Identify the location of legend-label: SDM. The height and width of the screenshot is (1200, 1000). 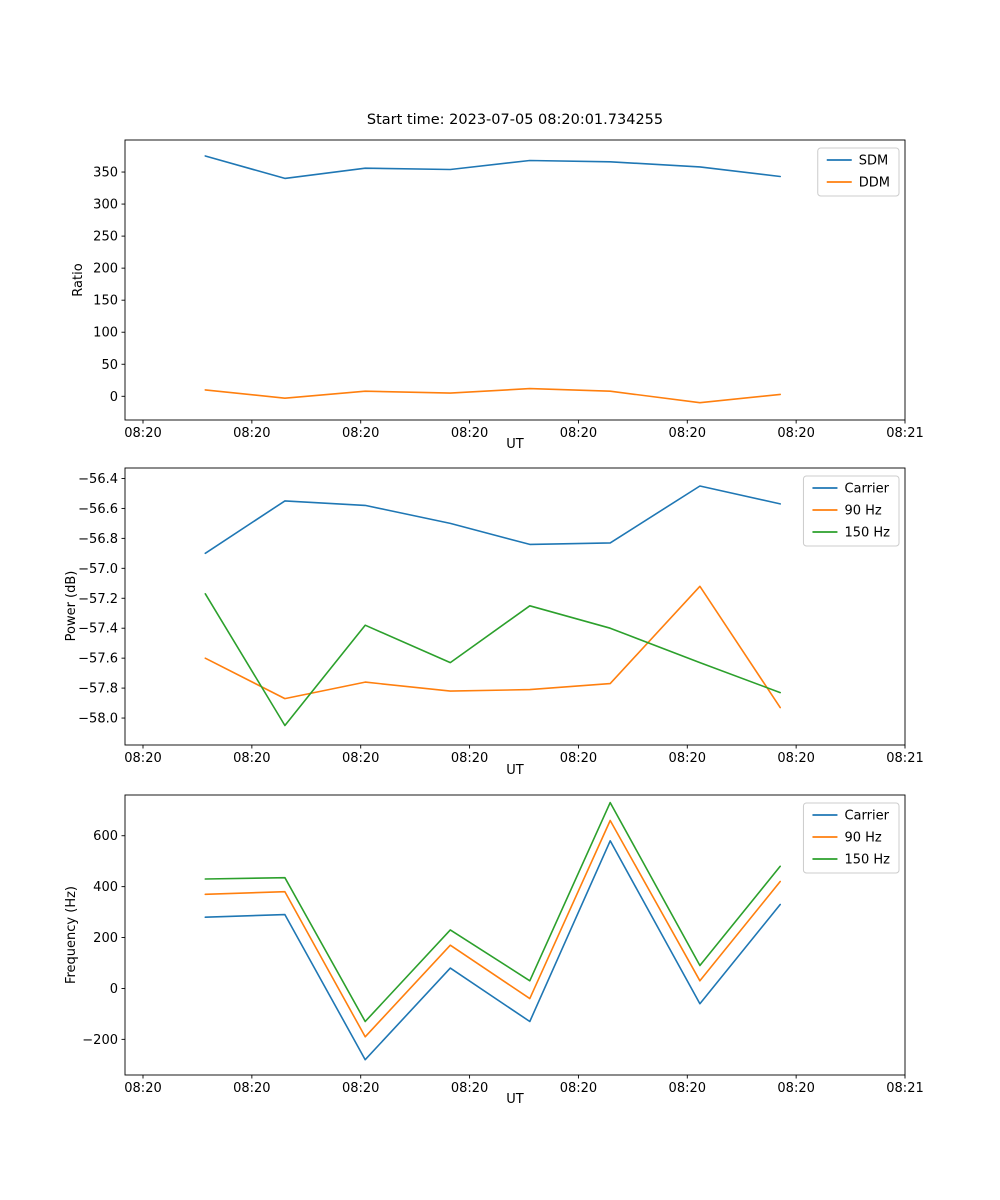
(873, 161).